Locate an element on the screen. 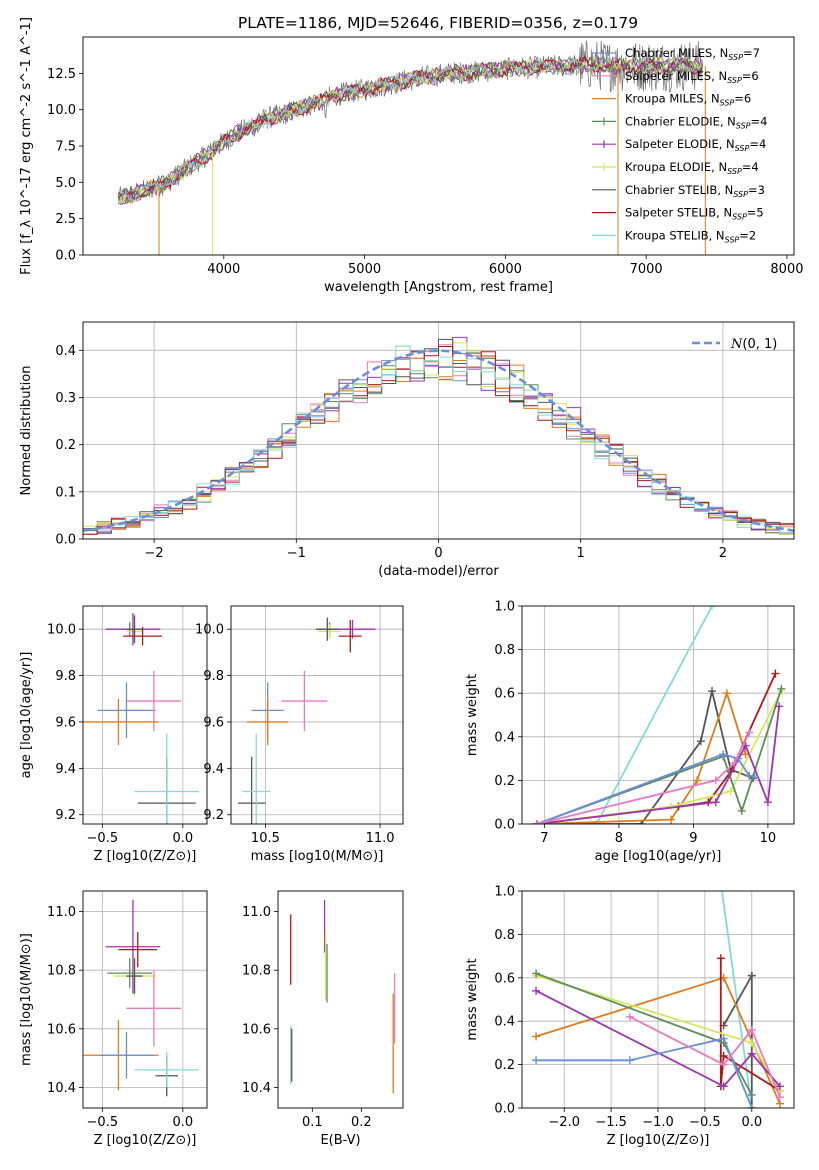 The height and width of the screenshot is (1170, 819). y-tick-label: 2.5 is located at coordinates (65, 219).